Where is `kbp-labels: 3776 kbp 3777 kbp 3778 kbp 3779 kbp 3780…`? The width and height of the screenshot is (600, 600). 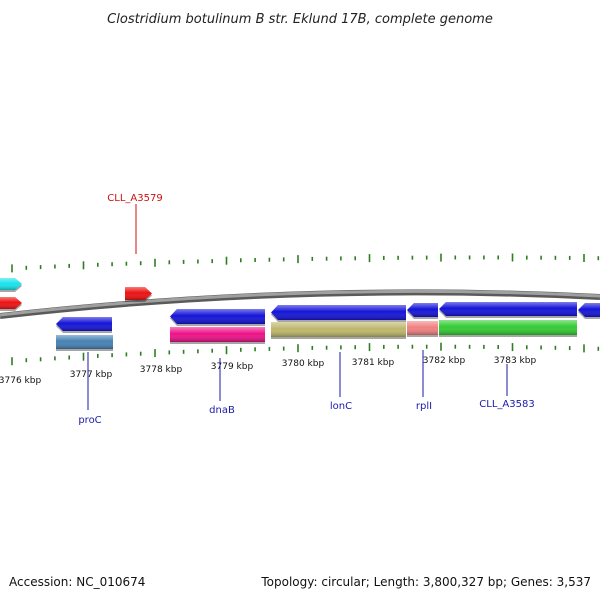 kbp-labels: 3776 kbp 3777 kbp 3778 kbp 3779 kbp 3780… is located at coordinates (268, 371).